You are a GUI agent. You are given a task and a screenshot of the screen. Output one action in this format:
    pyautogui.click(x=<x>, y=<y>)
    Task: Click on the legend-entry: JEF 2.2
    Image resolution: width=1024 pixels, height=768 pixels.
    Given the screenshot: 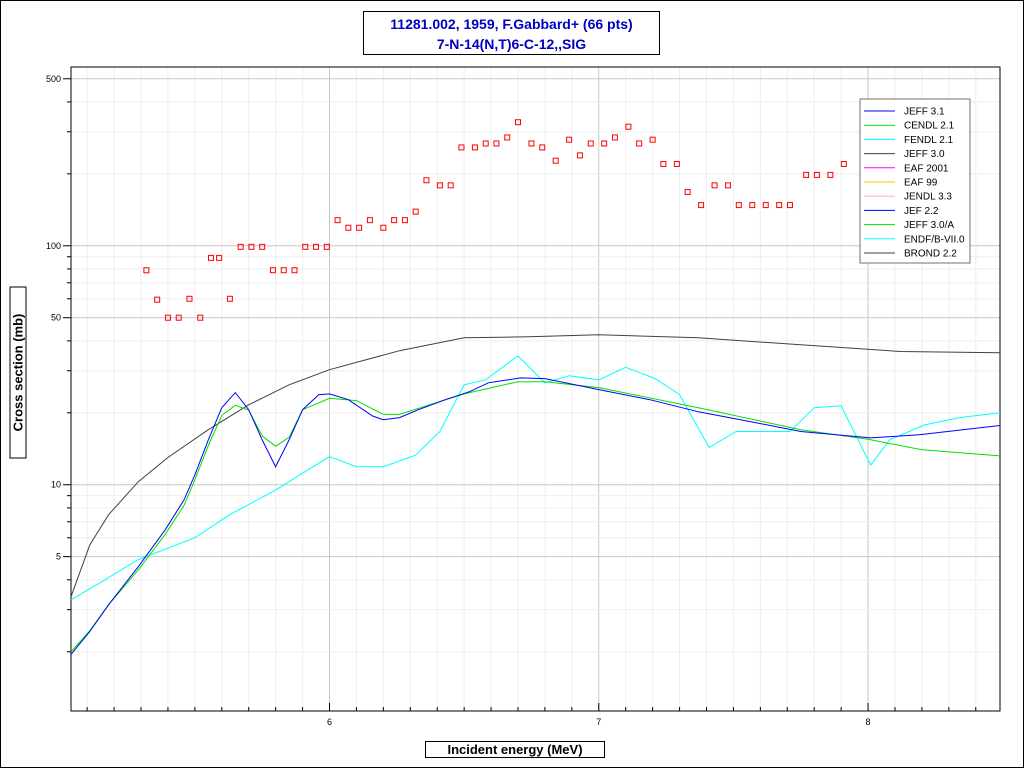 What is the action you would take?
    pyautogui.click(x=921, y=211)
    